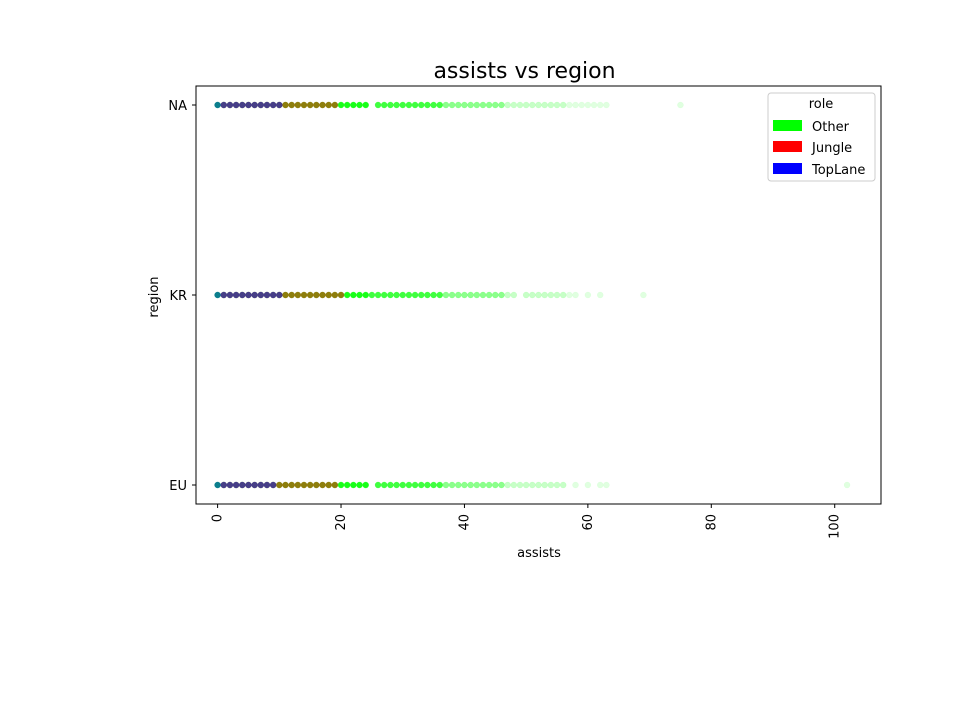 This screenshot has height=720, width=980. Describe the element at coordinates (787, 168) in the screenshot. I see `legend-swatch-toplane` at that location.